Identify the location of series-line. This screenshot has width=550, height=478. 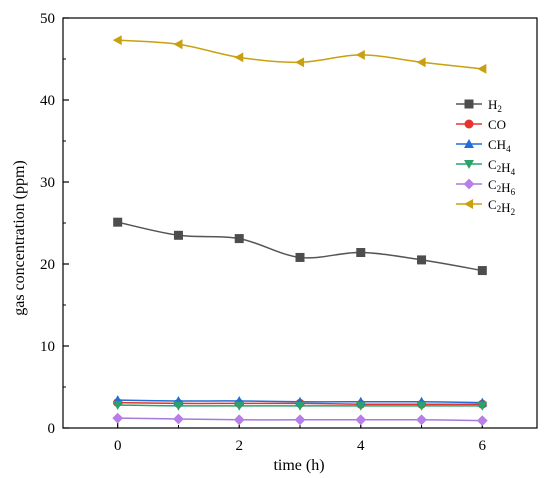
(300, 246).